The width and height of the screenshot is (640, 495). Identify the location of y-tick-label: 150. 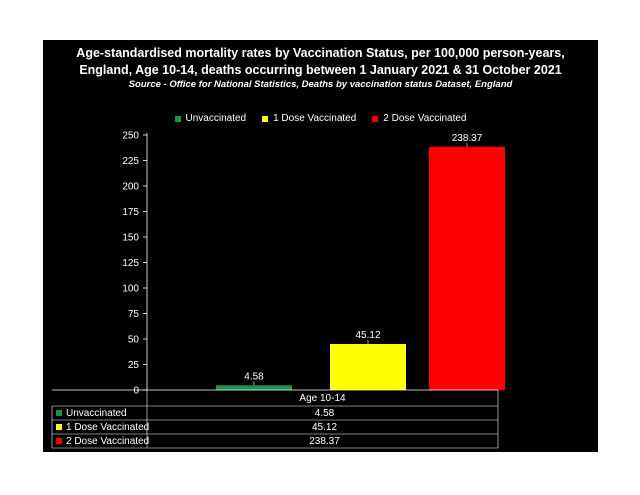
(130, 238).